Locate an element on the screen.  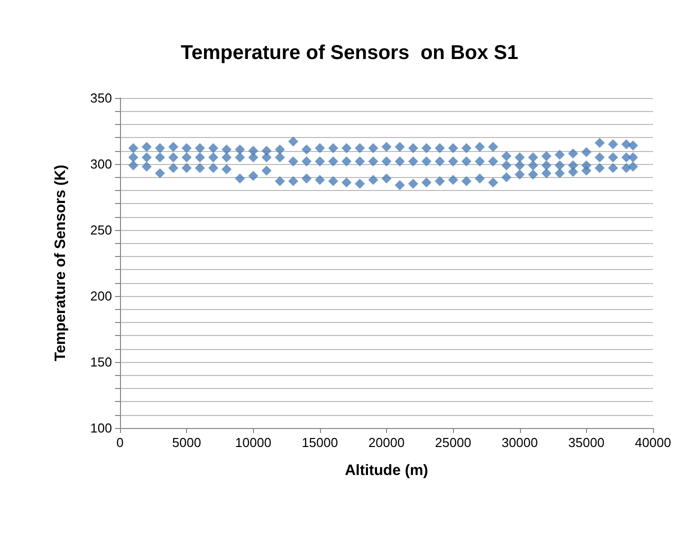
y-axis-title: Temperature of Sensors (K) is located at coordinates (60, 263).